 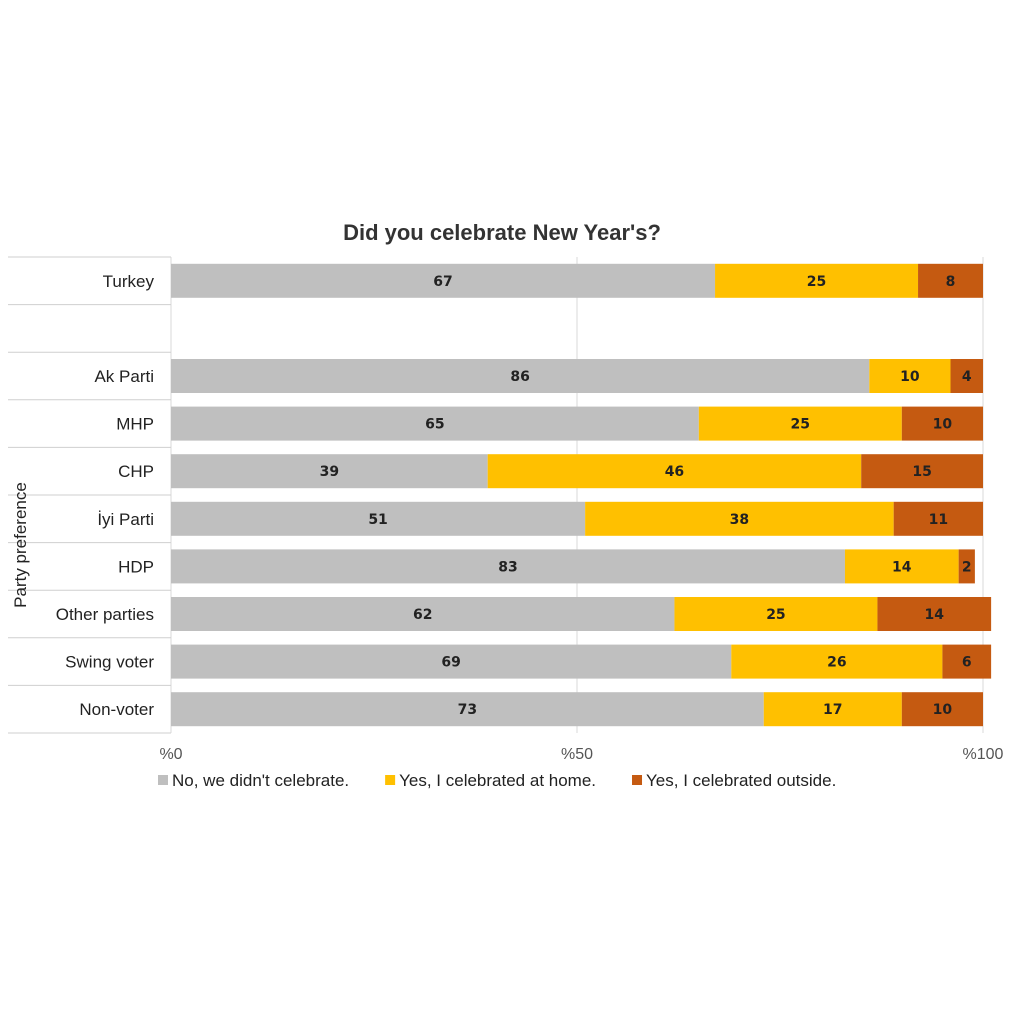 What do you see at coordinates (136, 566) in the screenshot?
I see `category-label: HDP` at bounding box center [136, 566].